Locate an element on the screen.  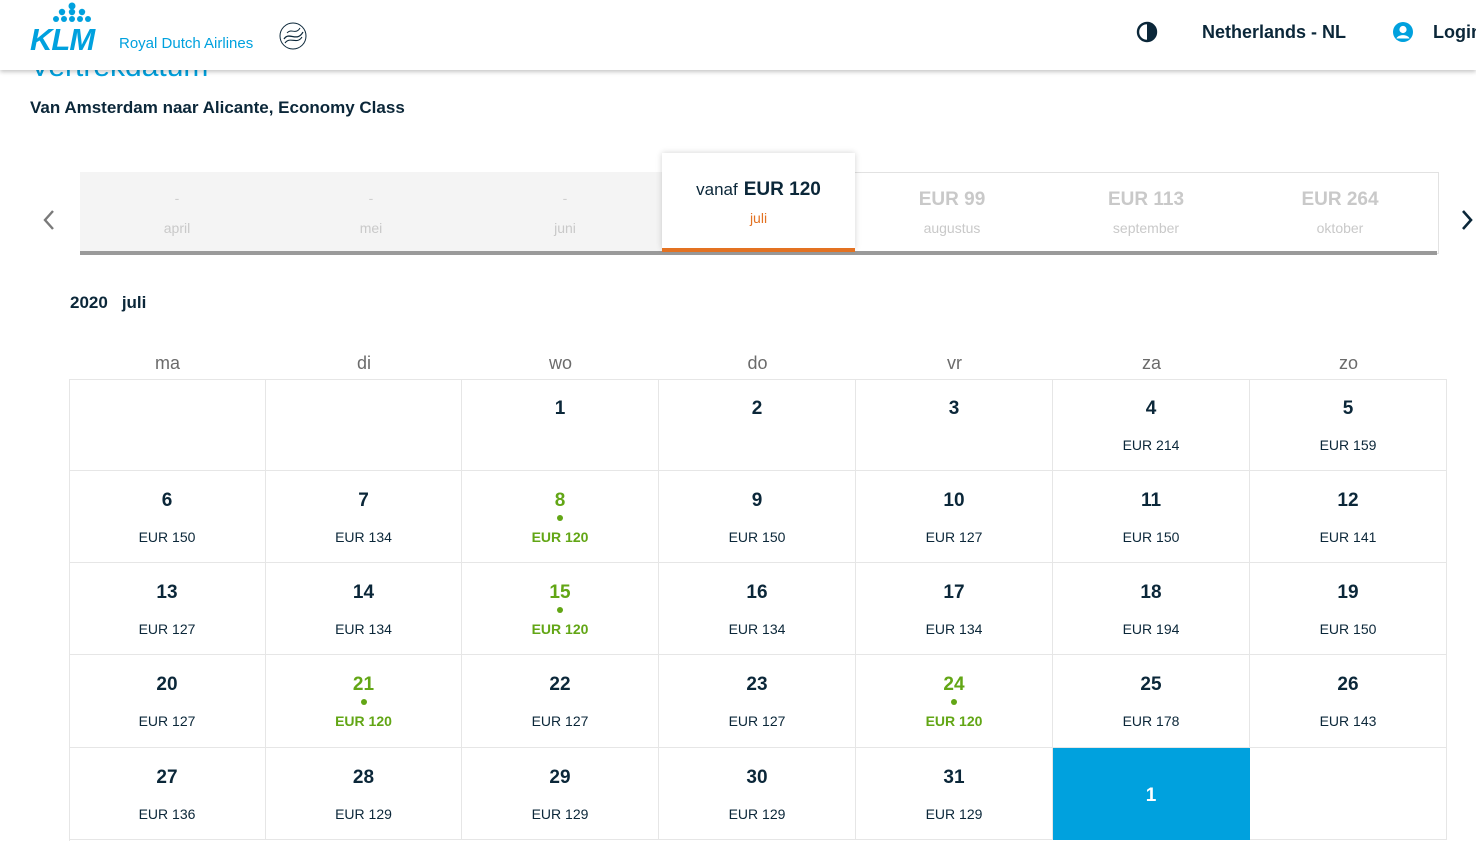
day-number: 6 is located at coordinates (167, 500).